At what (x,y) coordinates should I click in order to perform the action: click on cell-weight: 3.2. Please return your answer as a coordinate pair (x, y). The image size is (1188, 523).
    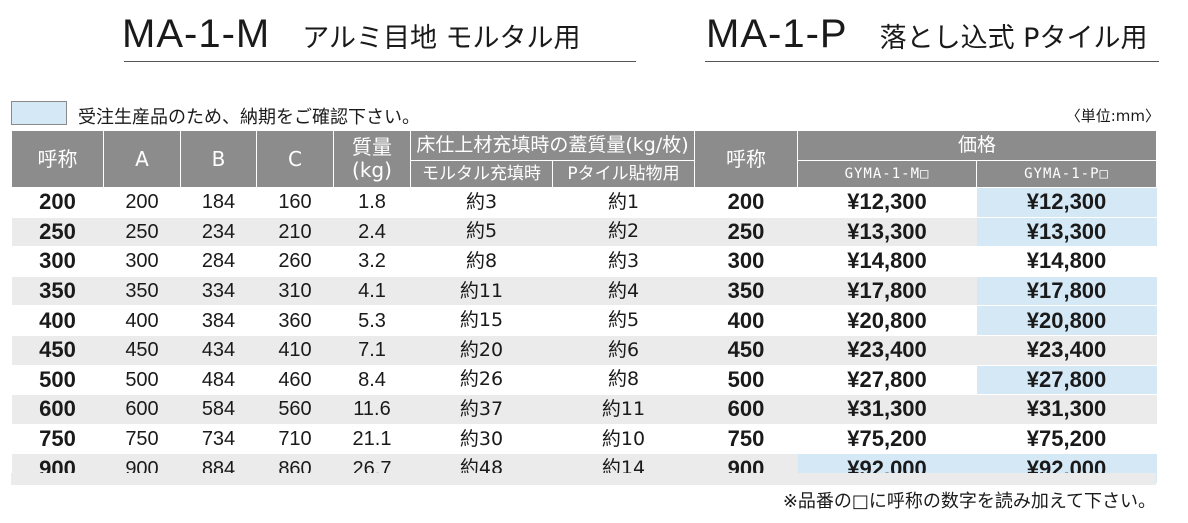
    Looking at the image, I should click on (372, 261).